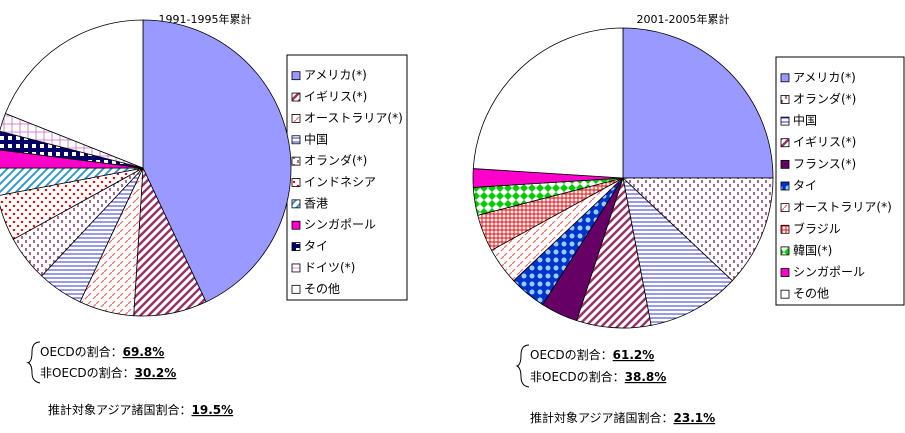  I want to click on legend-label: ドイツ(*), so click(329, 267).